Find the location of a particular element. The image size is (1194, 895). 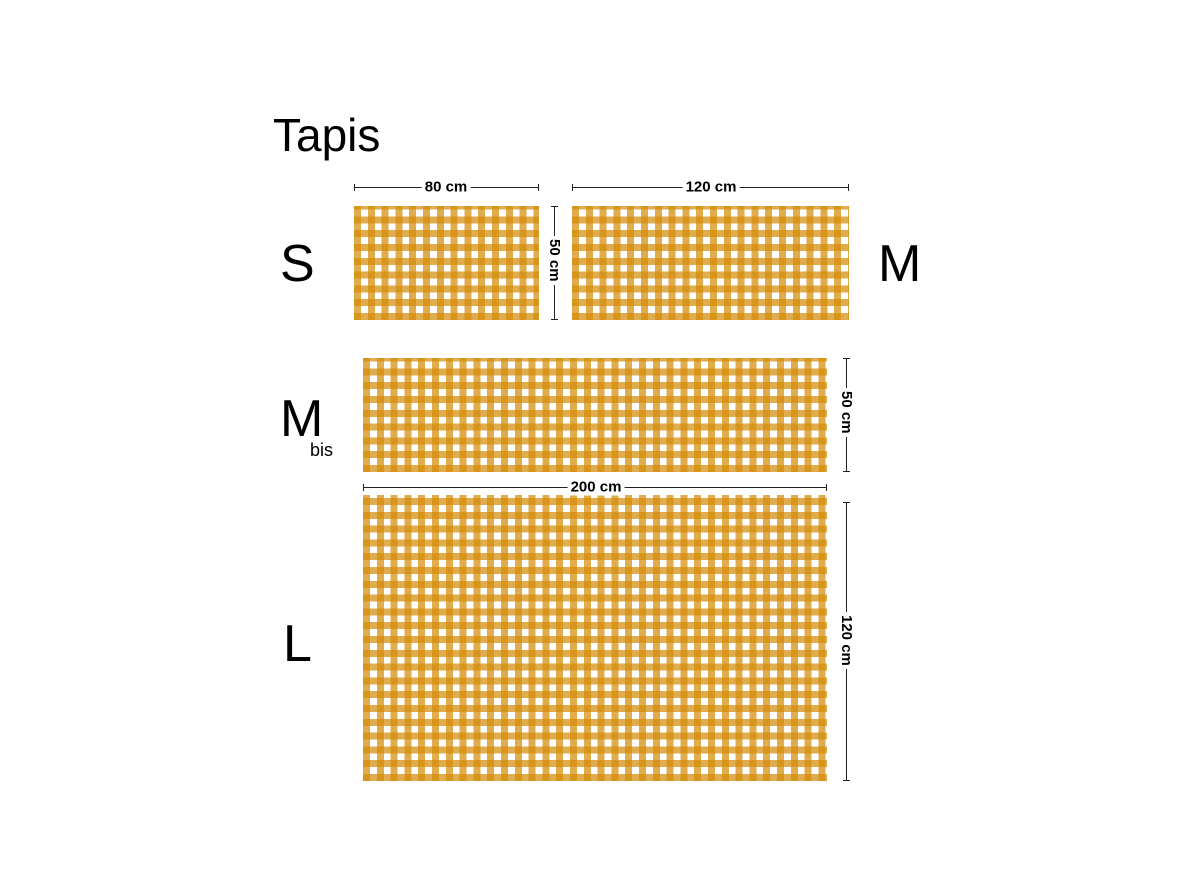

rug-s is located at coordinates (446, 263).